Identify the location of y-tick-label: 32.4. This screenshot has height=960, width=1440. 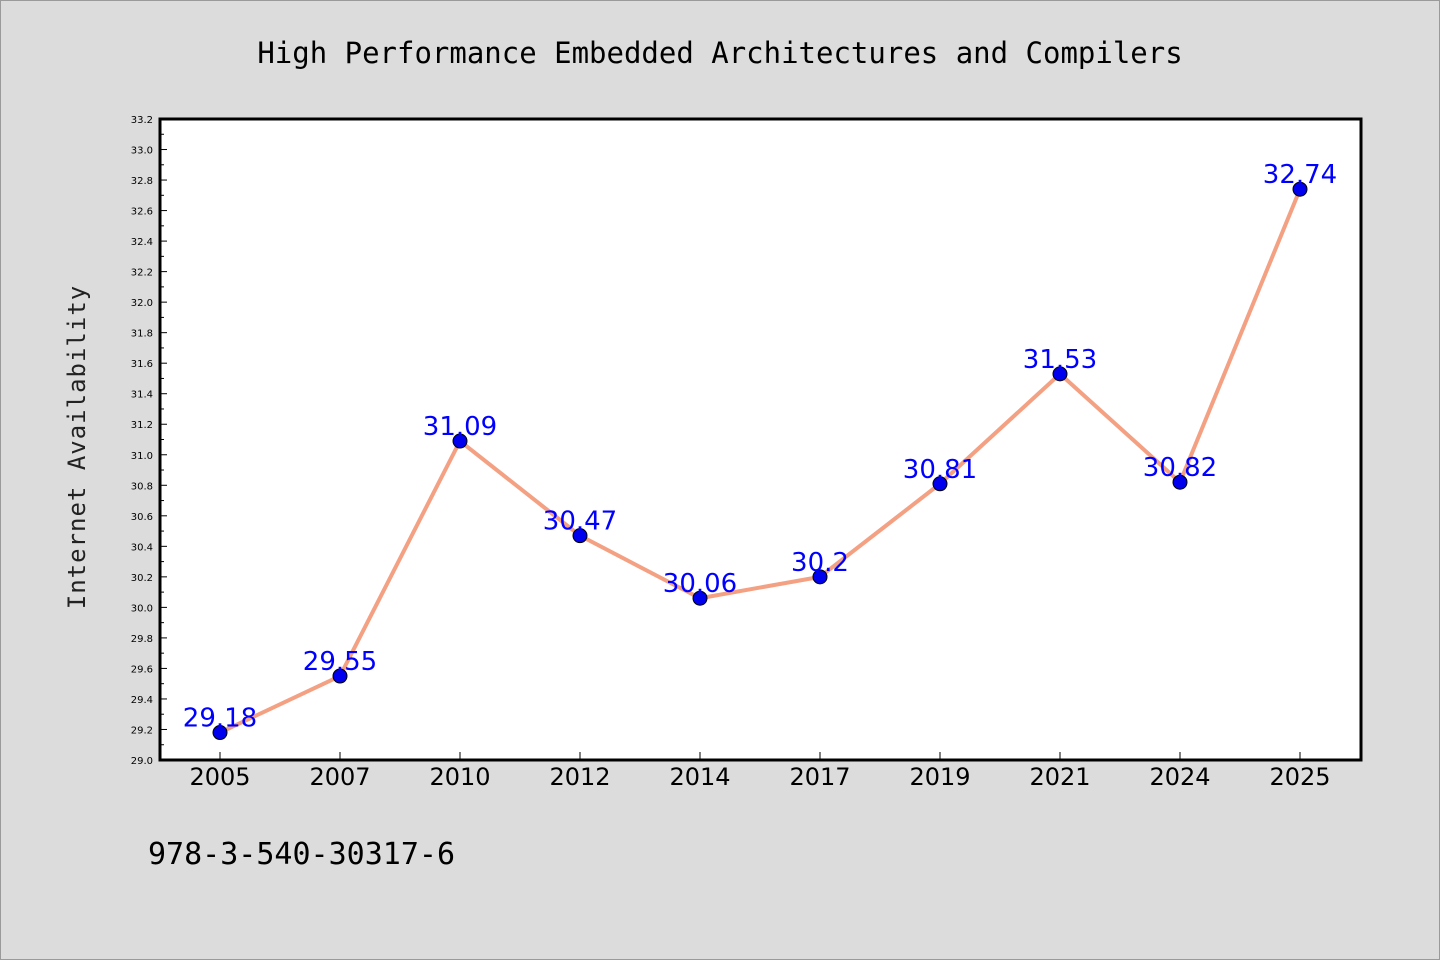
(142, 242).